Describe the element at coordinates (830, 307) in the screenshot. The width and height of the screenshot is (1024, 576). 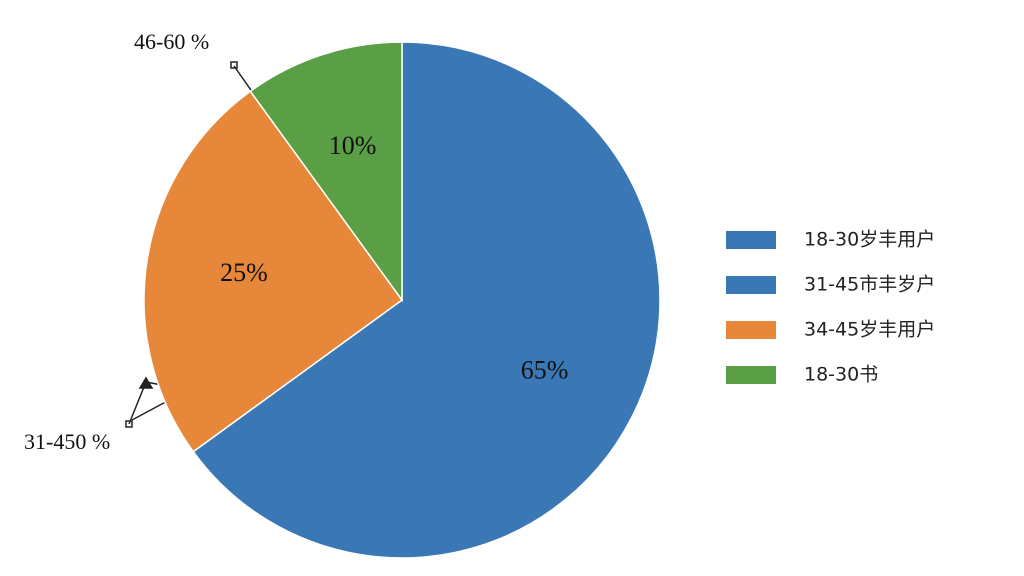
I see `legend: 18-30岁丰用户 31-45市丰岁户 34-45岁丰用户 18-30书` at that location.